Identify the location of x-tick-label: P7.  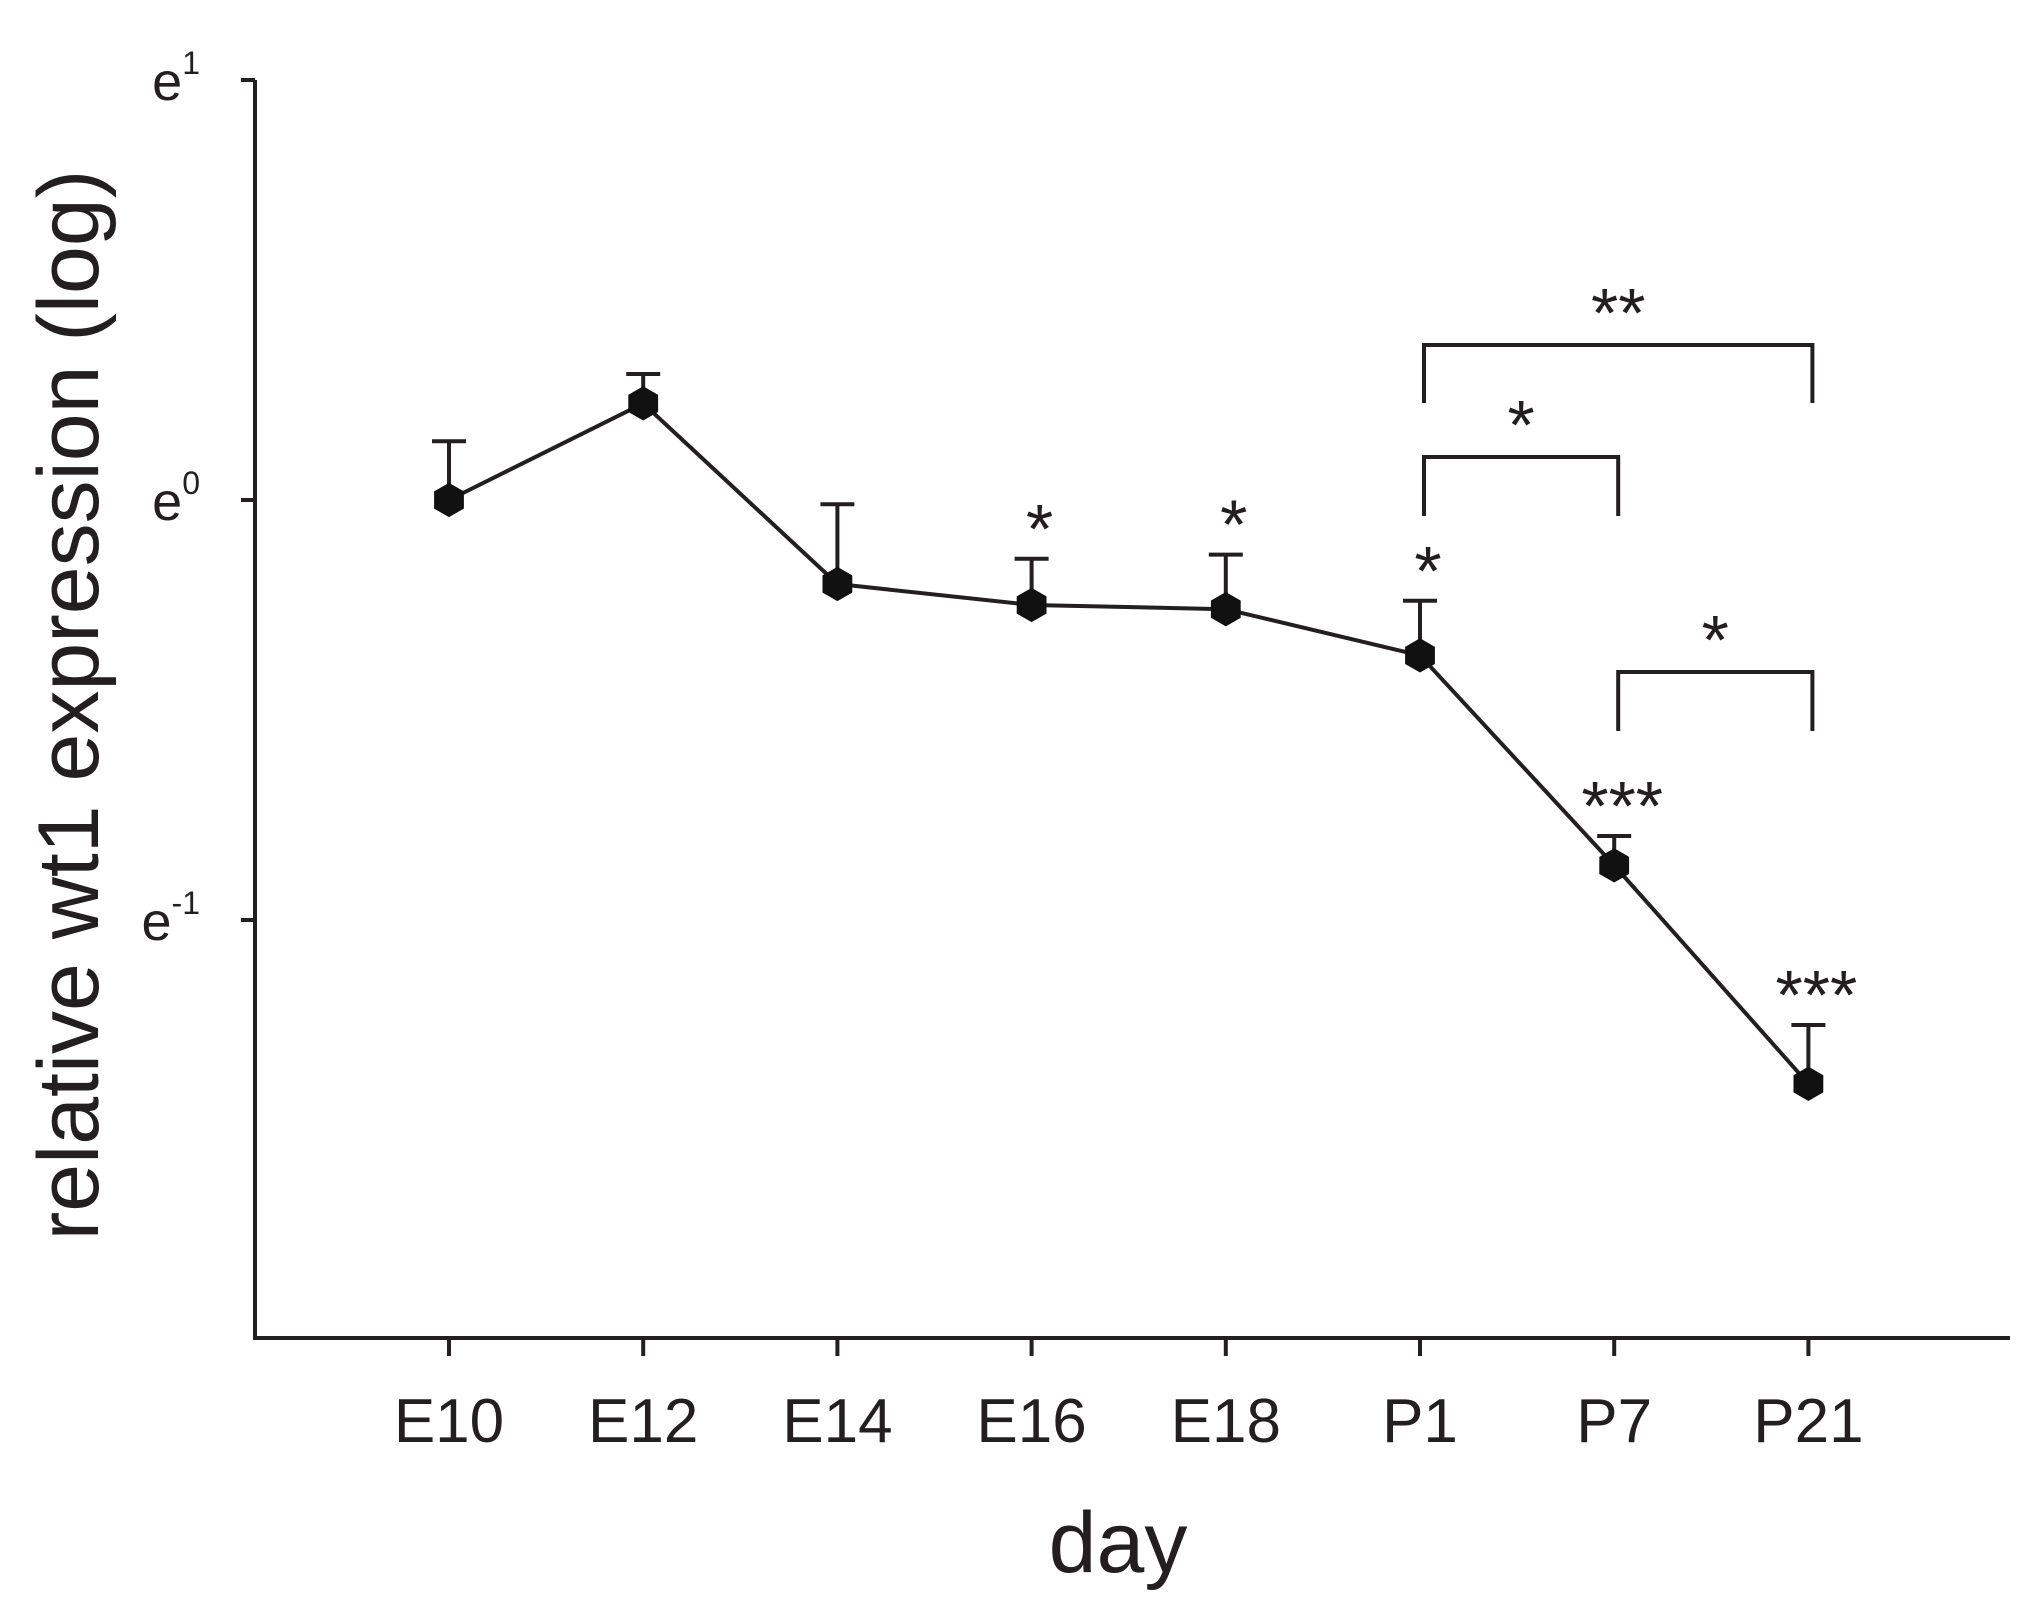
(1614, 1421).